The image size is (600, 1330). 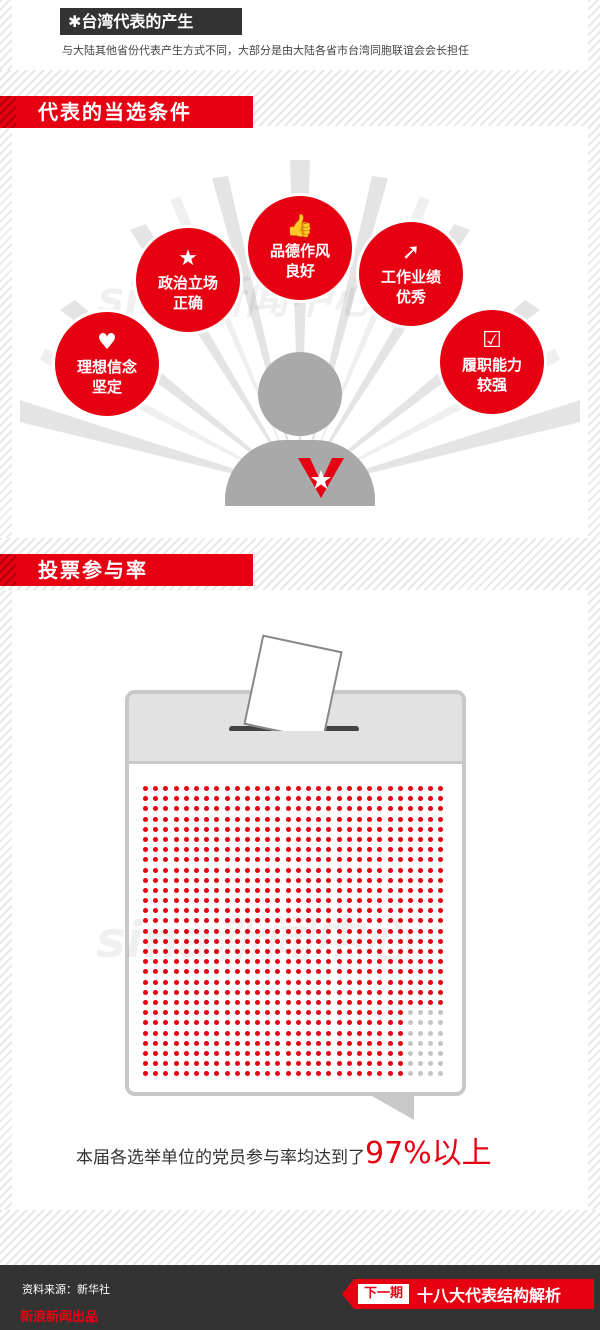 What do you see at coordinates (187, 303) in the screenshot?
I see `condition-label-line2: 正确` at bounding box center [187, 303].